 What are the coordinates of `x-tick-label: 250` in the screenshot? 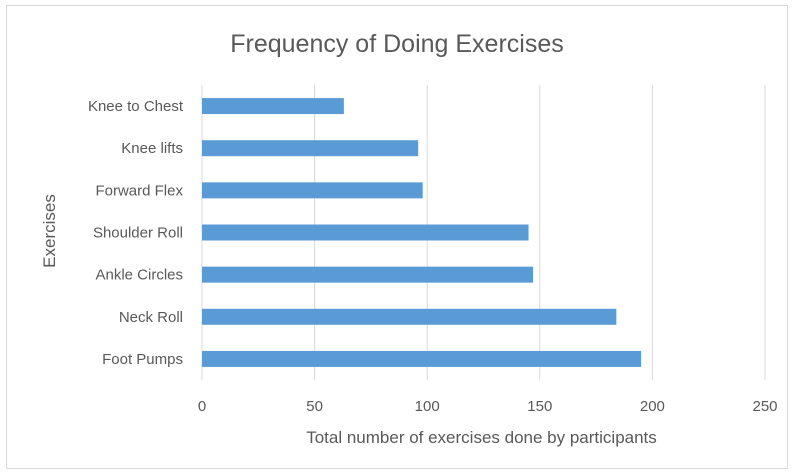 It's located at (764, 406).